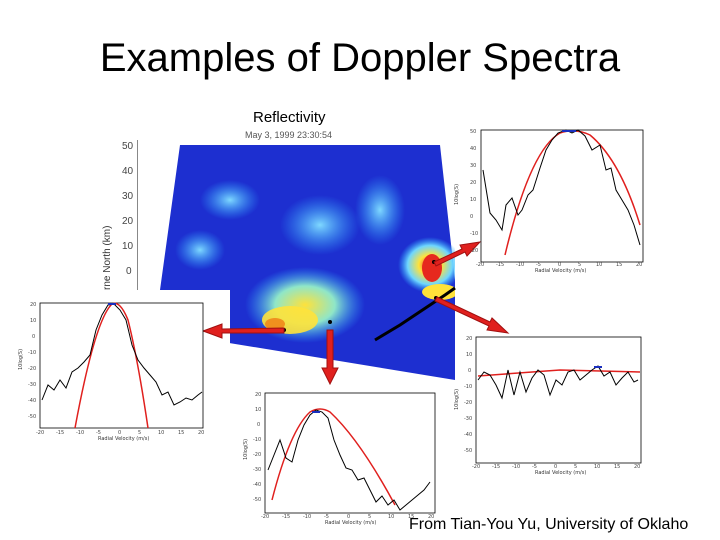 This screenshot has height=540, width=720. What do you see at coordinates (330, 357) in the screenshot?
I see `arrow-down` at bounding box center [330, 357].